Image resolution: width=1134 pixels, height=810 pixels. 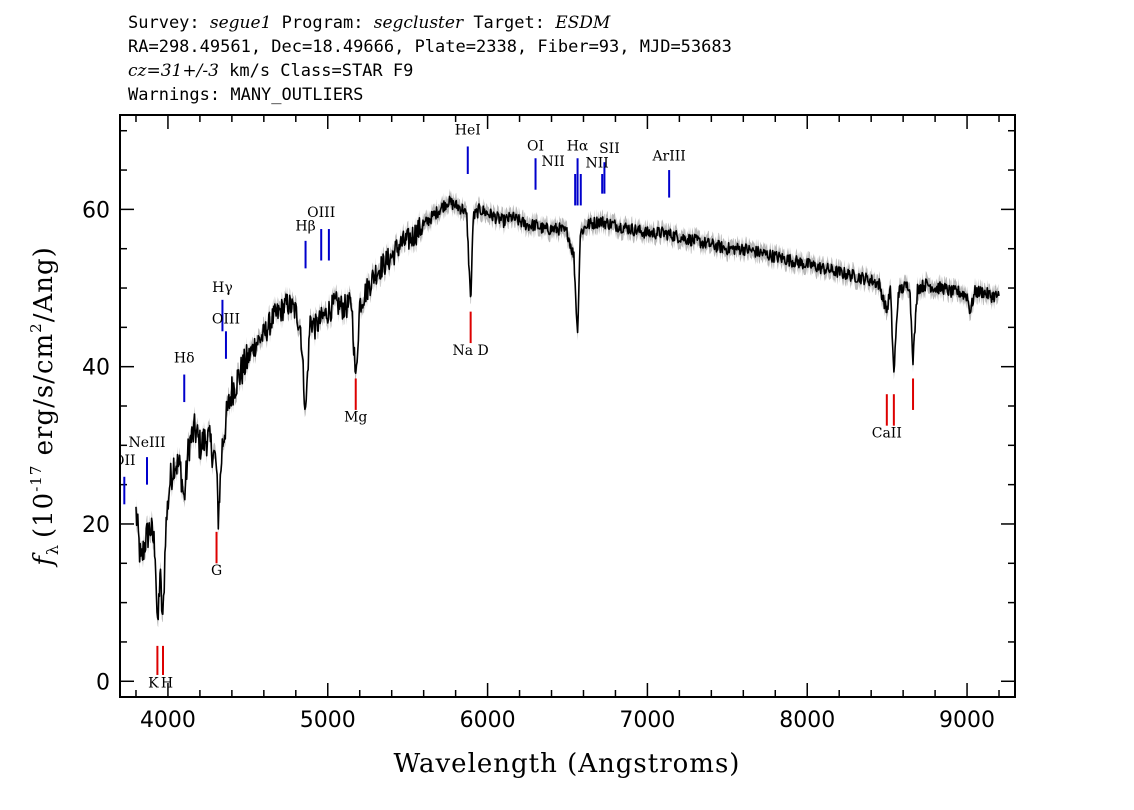 I want to click on x-tick-label: 9000, so click(x=967, y=720).